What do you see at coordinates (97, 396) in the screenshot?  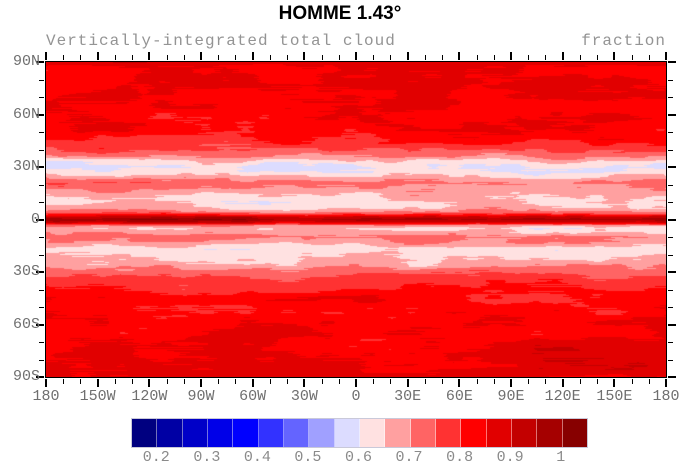 I see `x-tick-label: 150W` at bounding box center [97, 396].